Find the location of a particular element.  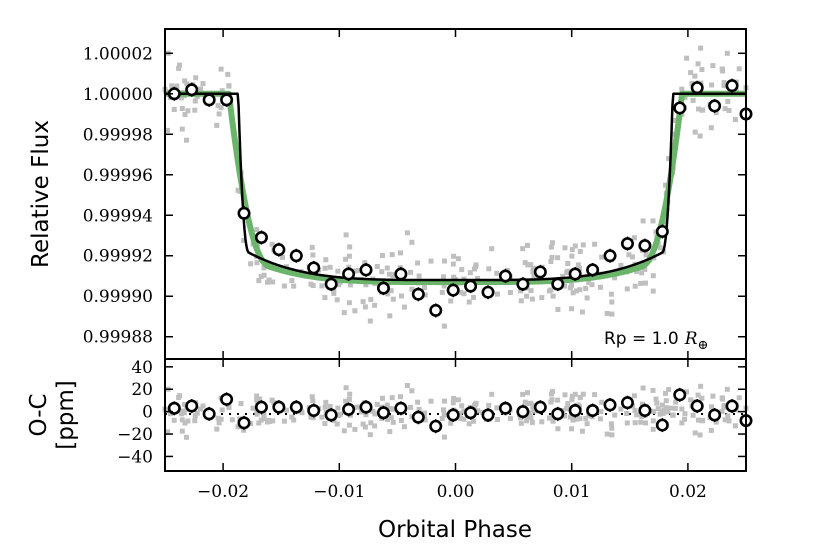

x-tick-labels: −0.02 −0.01 0.00 0.01 0.02 is located at coordinates (452, 492).